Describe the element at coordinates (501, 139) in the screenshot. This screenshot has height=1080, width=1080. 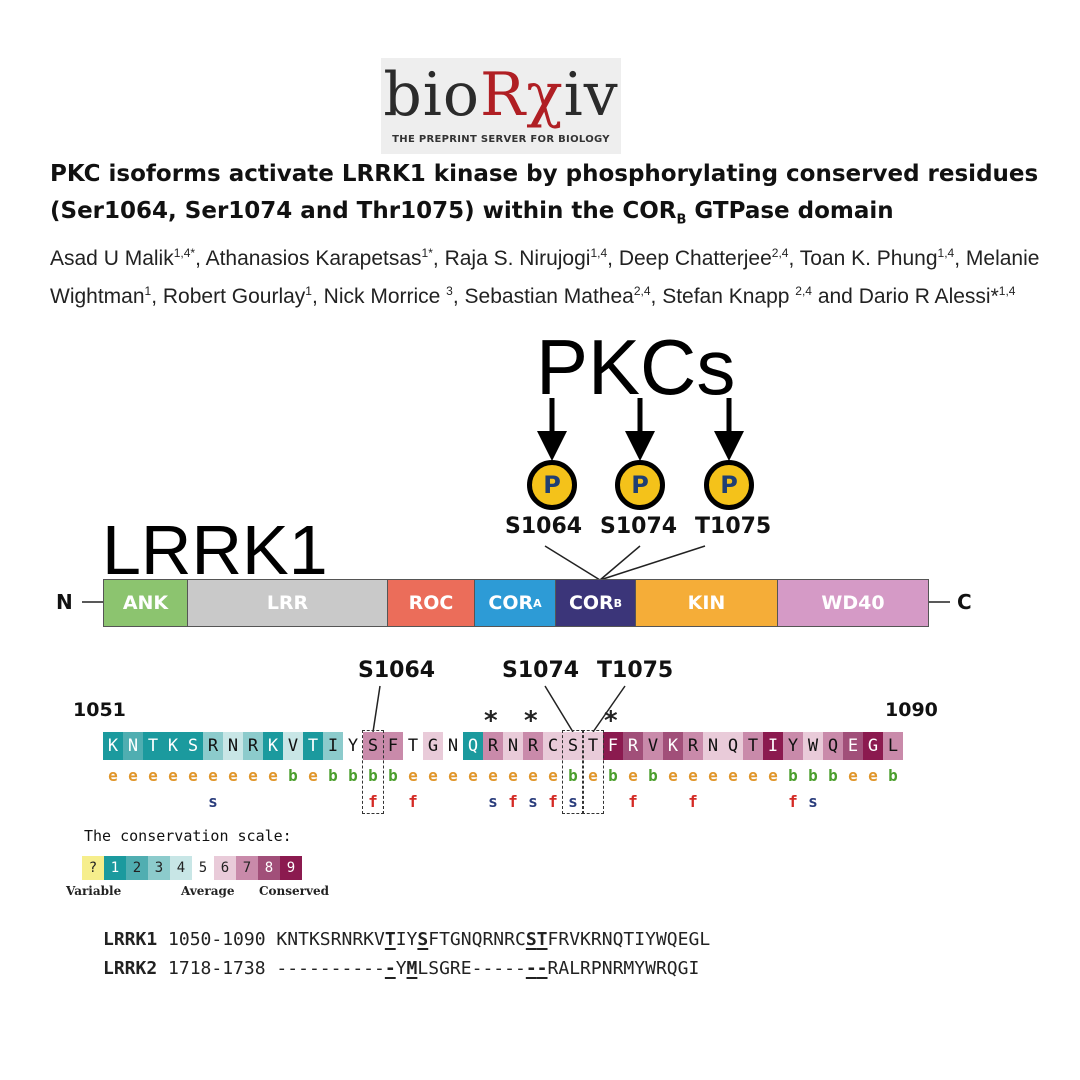
I see `biorxiv-tagline: THE PREPRINT SERVER FOR BIOLOGY` at that location.